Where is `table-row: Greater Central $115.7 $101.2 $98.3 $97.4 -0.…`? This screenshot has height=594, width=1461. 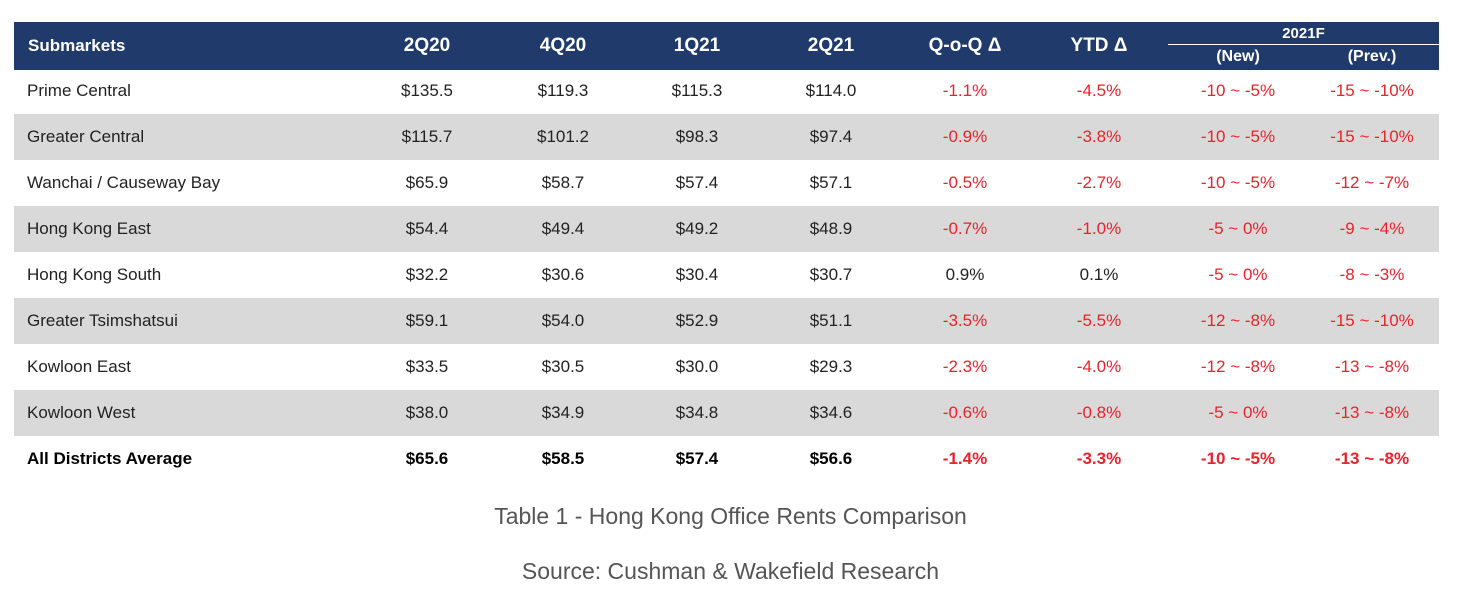
table-row: Greater Central $115.7 $101.2 $98.3 $97.4 -0.… is located at coordinates (726, 137).